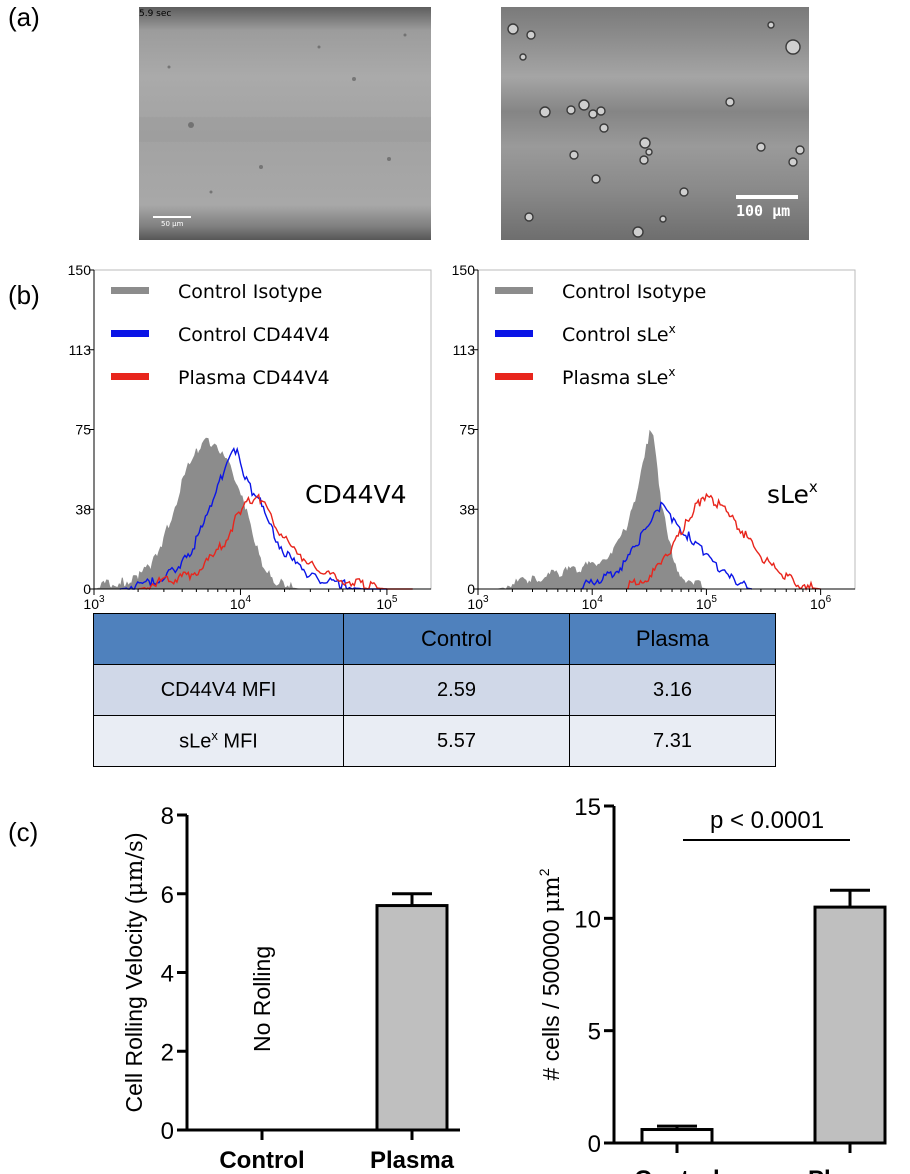 The width and height of the screenshot is (910, 1174). Describe the element at coordinates (615, 335) in the screenshot. I see `legend-label-main: Control sLe` at that location.